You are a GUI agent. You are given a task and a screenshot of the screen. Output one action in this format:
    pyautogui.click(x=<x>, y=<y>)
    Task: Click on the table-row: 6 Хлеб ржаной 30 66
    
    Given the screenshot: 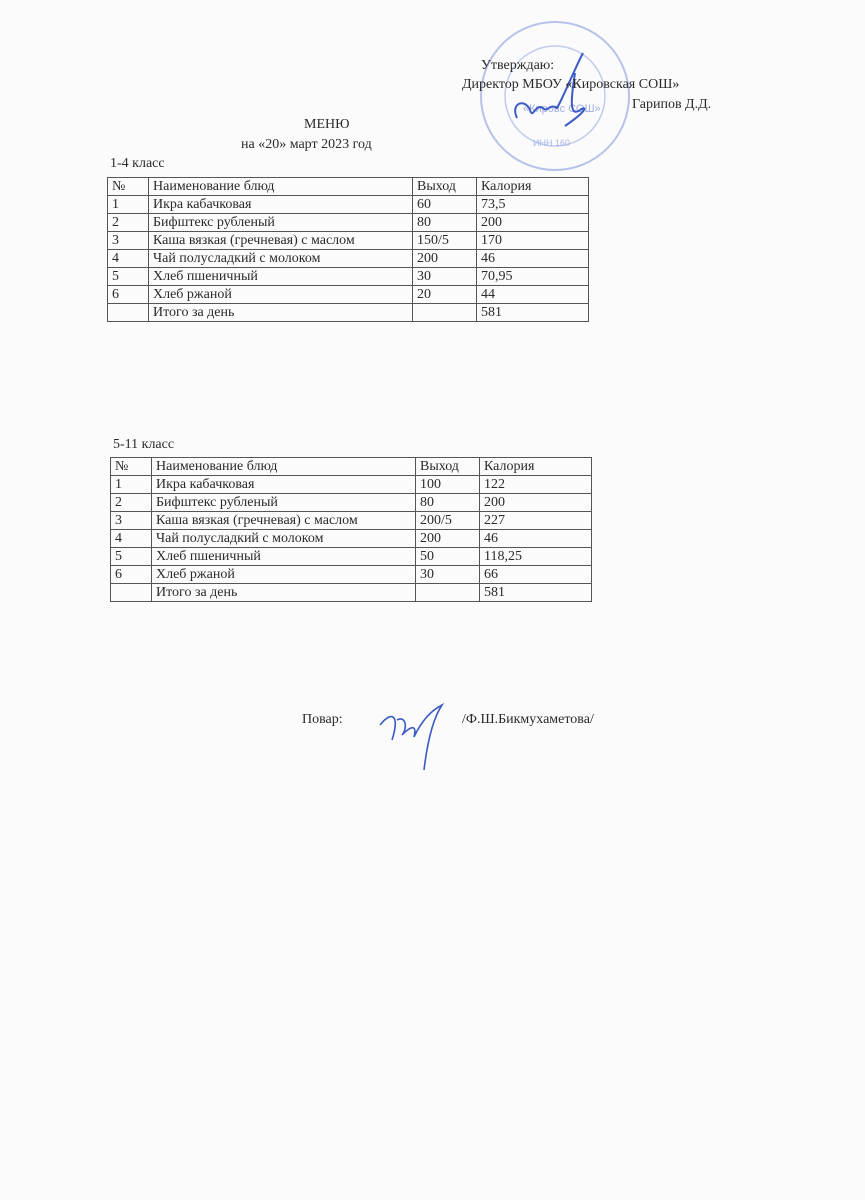 What is the action you would take?
    pyautogui.click(x=351, y=574)
    